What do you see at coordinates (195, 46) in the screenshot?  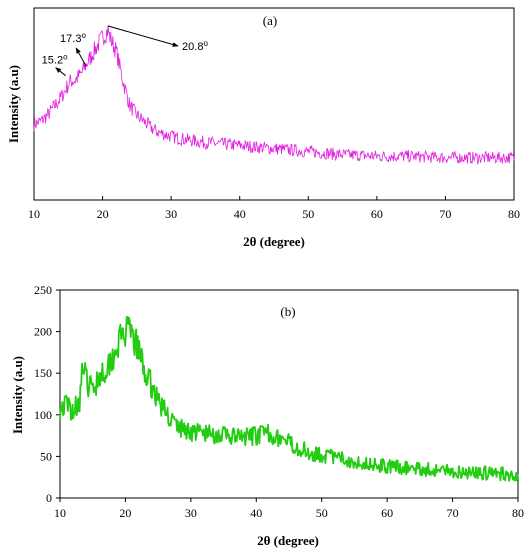 I see `peak-label: 20.8o` at bounding box center [195, 46].